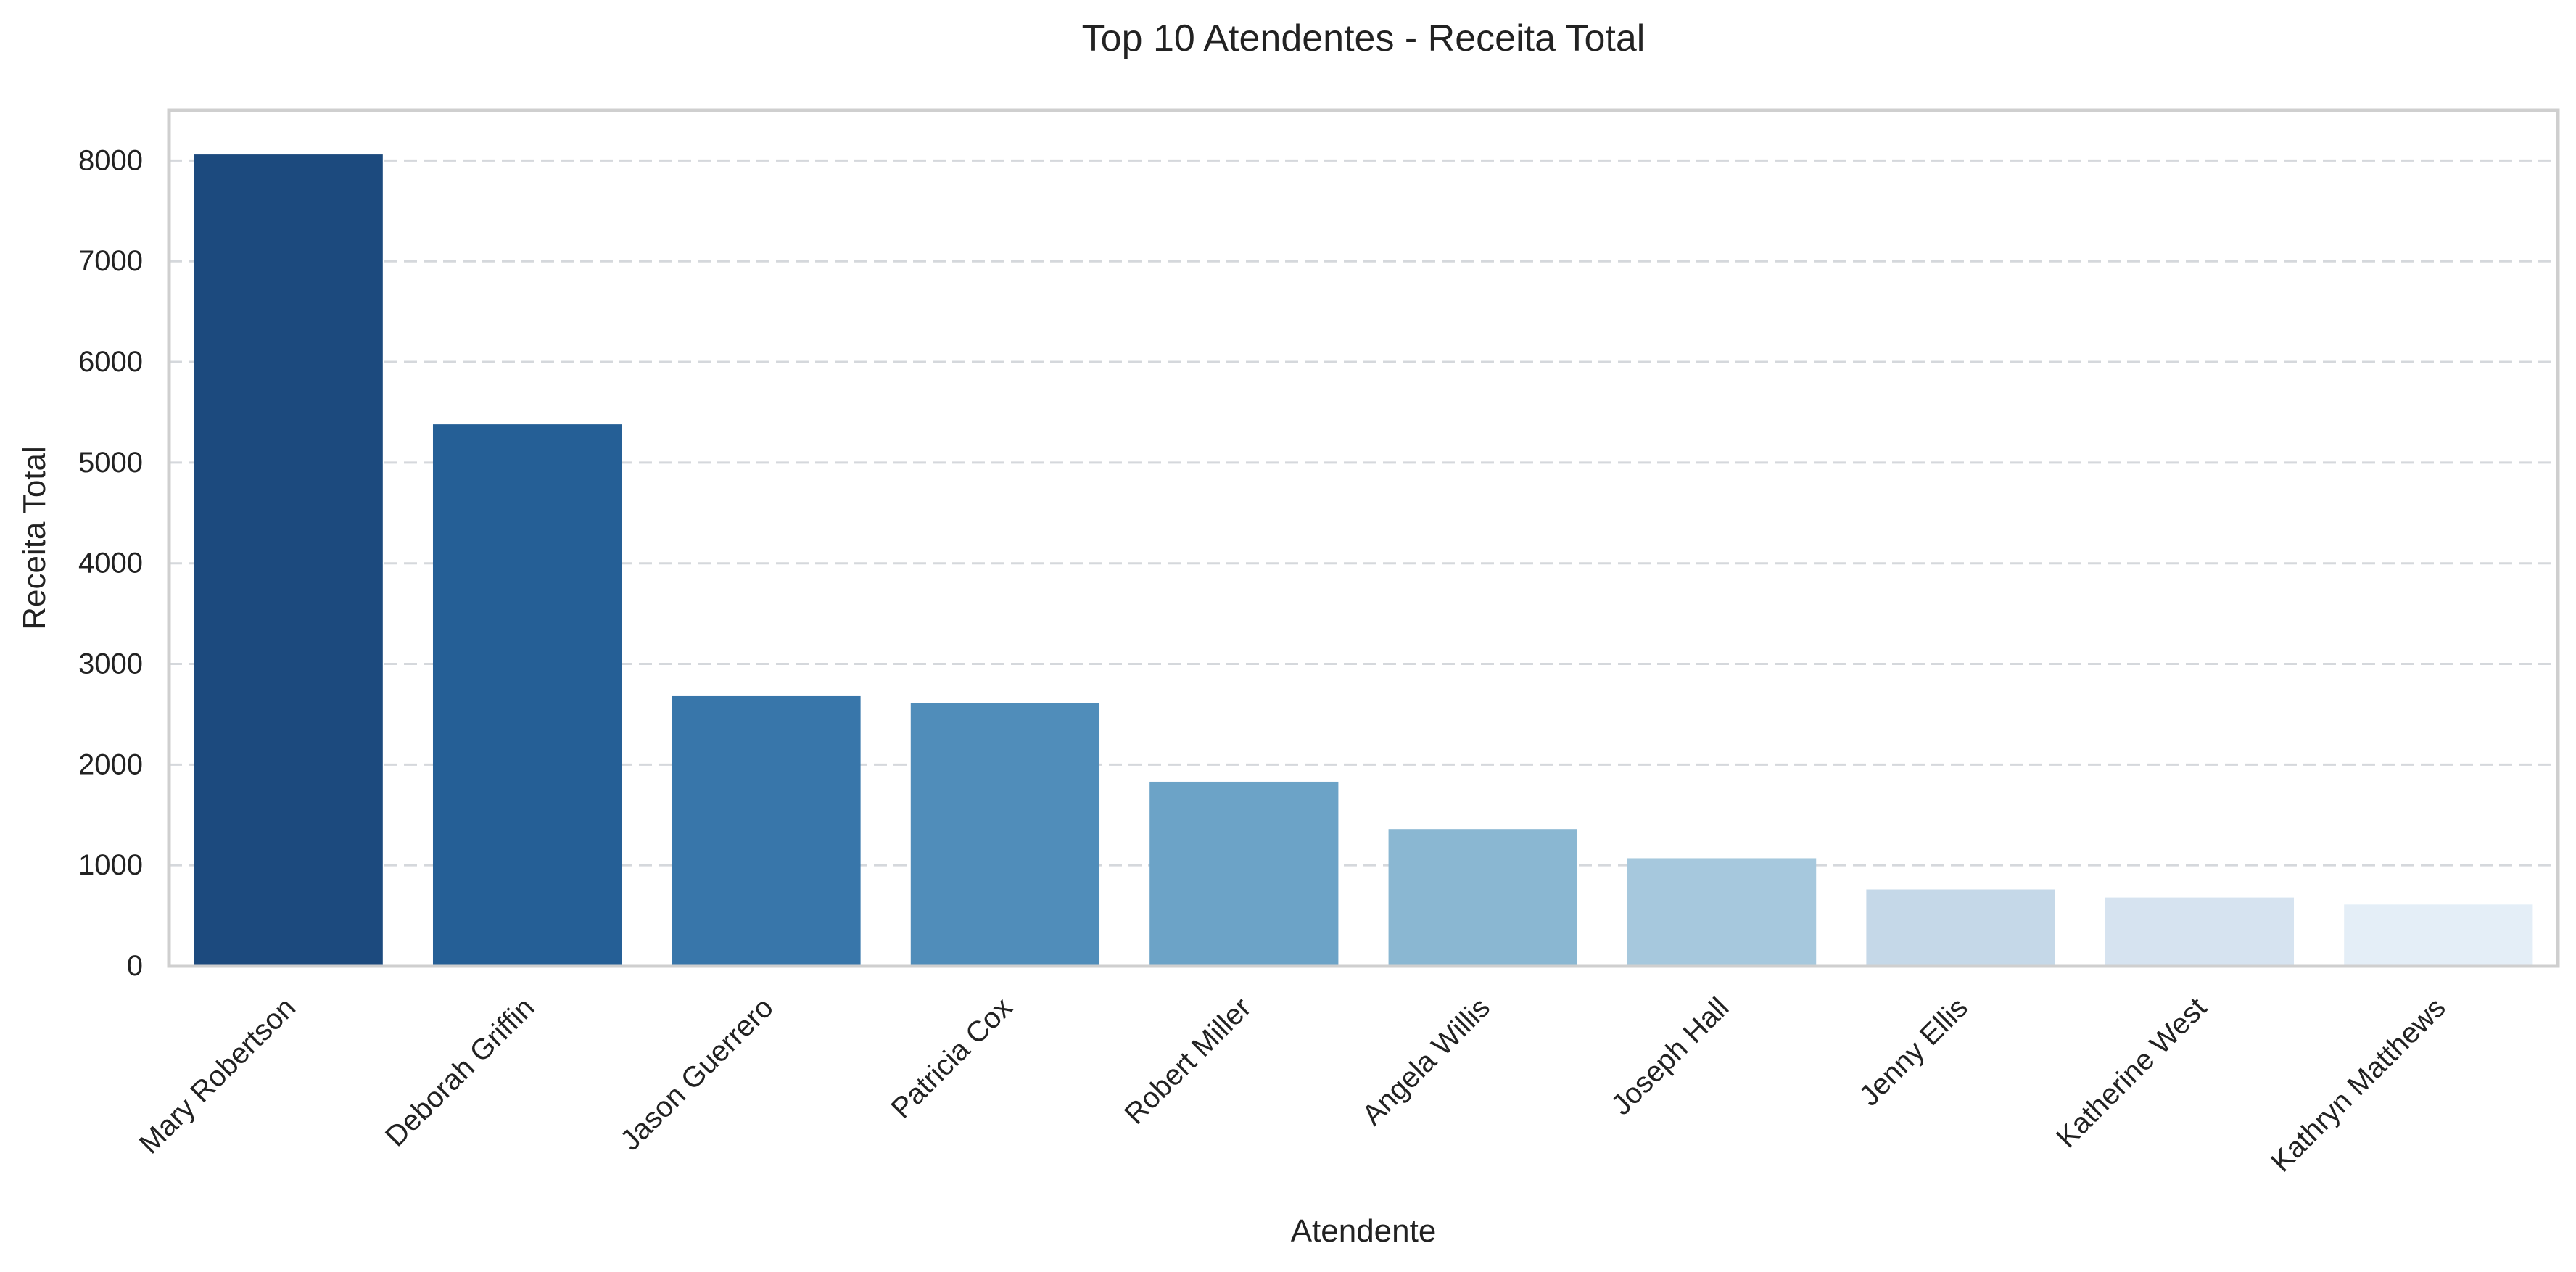 This screenshot has width=2576, height=1272. I want to click on x-axis-label: Atendente, so click(1364, 1231).